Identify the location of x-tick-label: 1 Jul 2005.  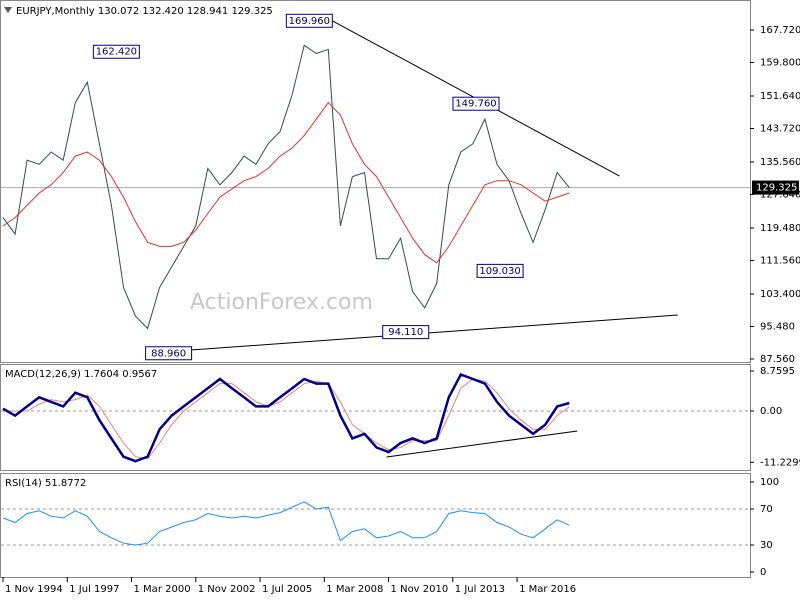
(287, 589).